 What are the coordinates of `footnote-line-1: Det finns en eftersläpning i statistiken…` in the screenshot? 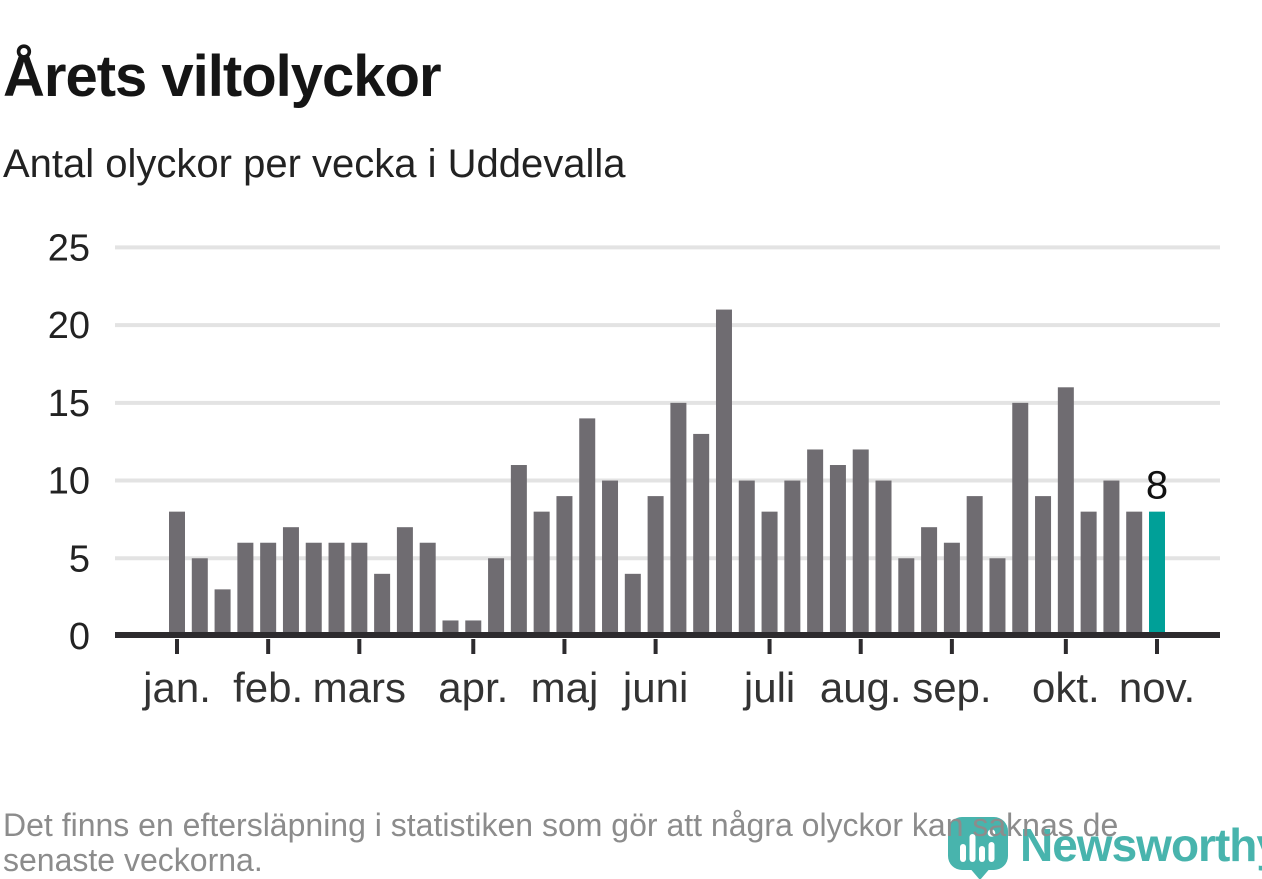 It's located at (561, 825).